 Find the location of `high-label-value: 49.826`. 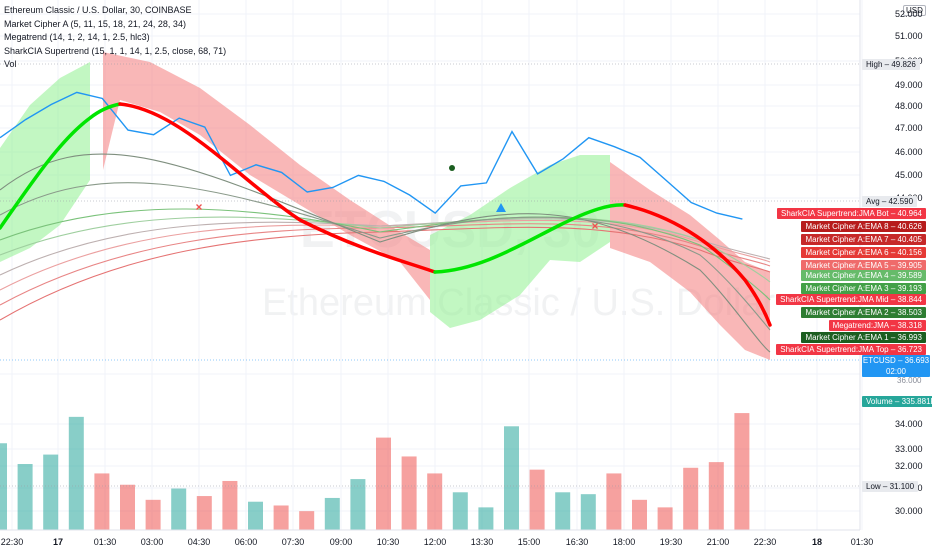

high-label-value: 49.826 is located at coordinates (903, 64).